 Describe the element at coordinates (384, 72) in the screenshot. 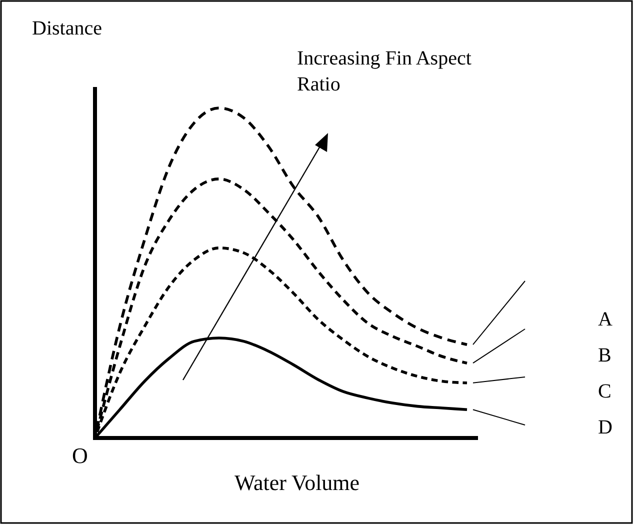

I see `text: Increasing Fin Aspect Ratio` at that location.